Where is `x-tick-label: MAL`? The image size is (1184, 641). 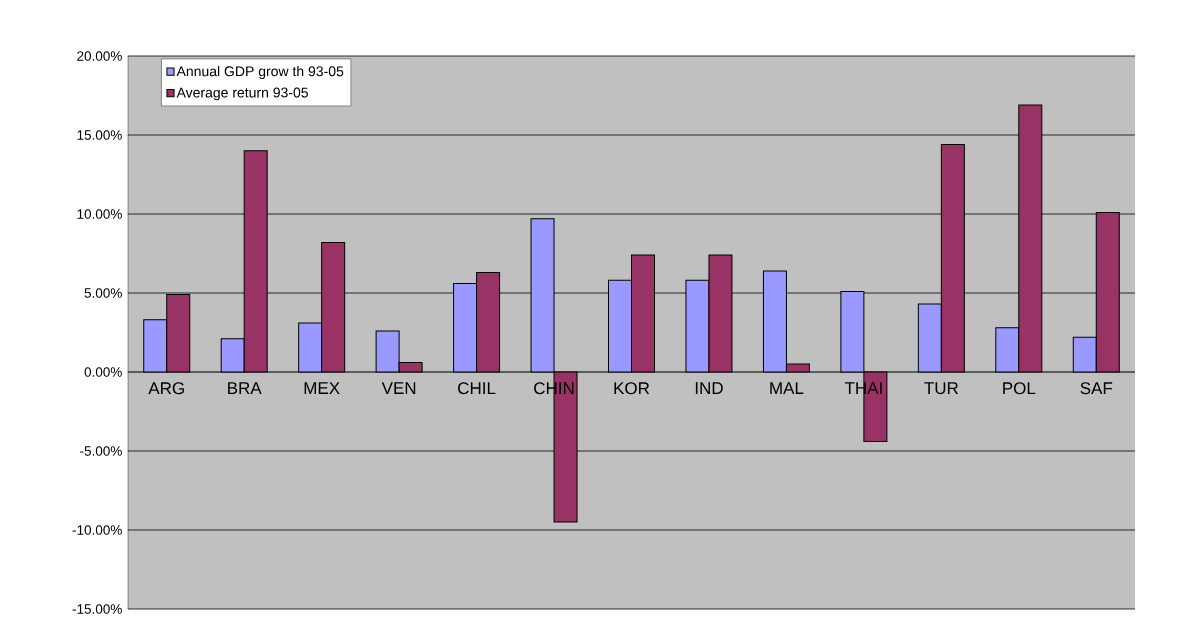 x-tick-label: MAL is located at coordinates (787, 388).